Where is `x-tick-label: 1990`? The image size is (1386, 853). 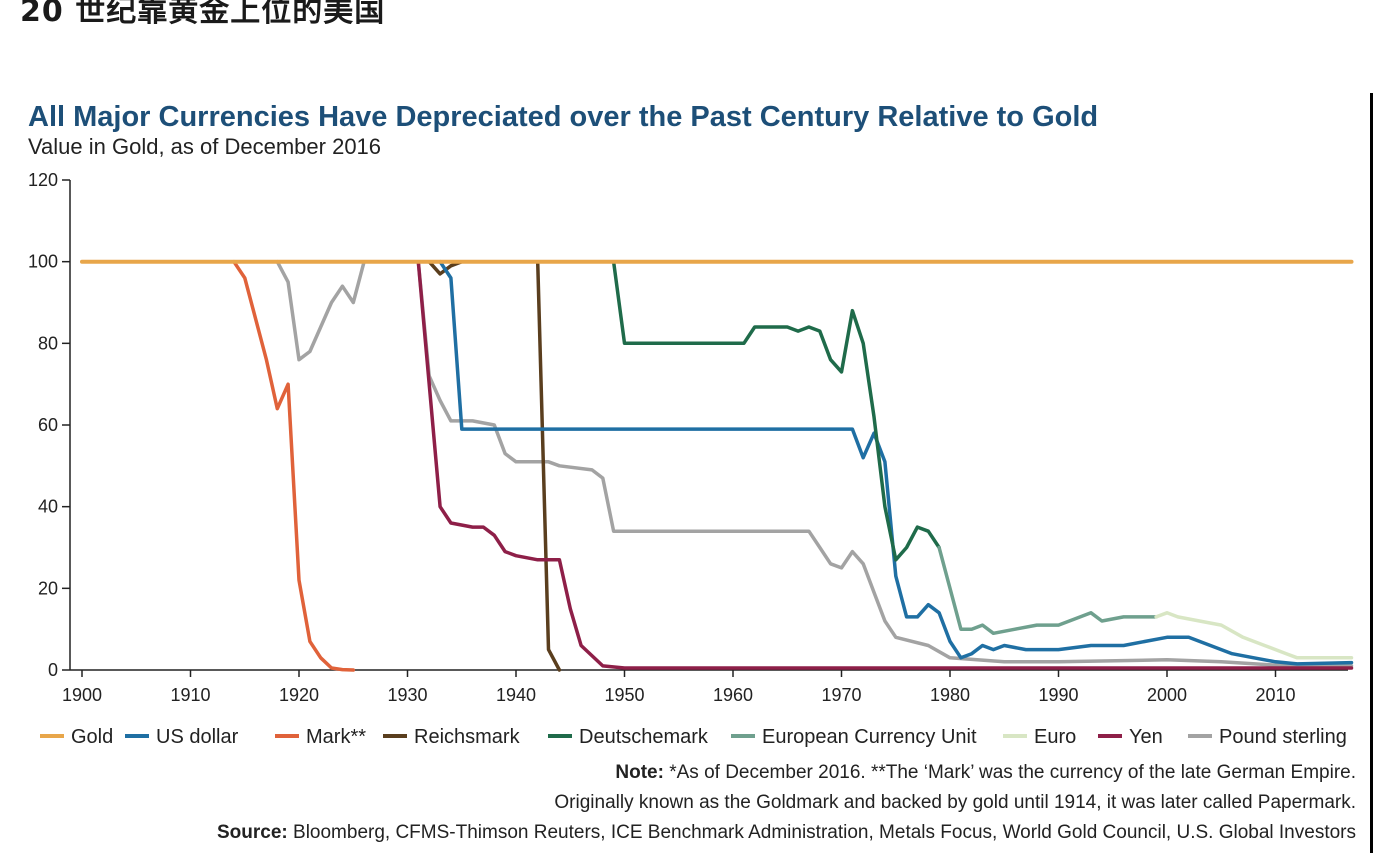
x-tick-label: 1990 is located at coordinates (1058, 695).